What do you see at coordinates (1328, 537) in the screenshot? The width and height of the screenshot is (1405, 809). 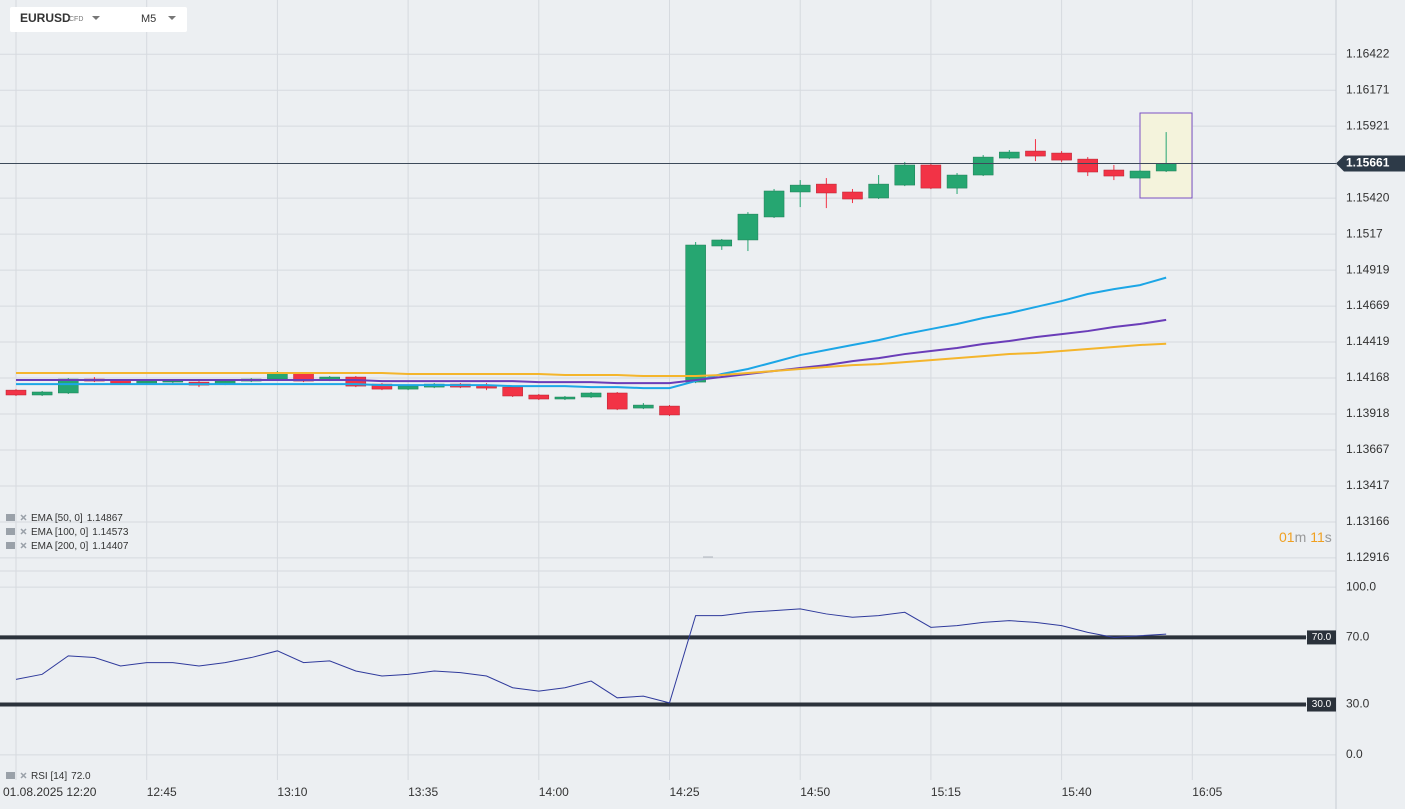 I see `countdown-unit: s` at bounding box center [1328, 537].